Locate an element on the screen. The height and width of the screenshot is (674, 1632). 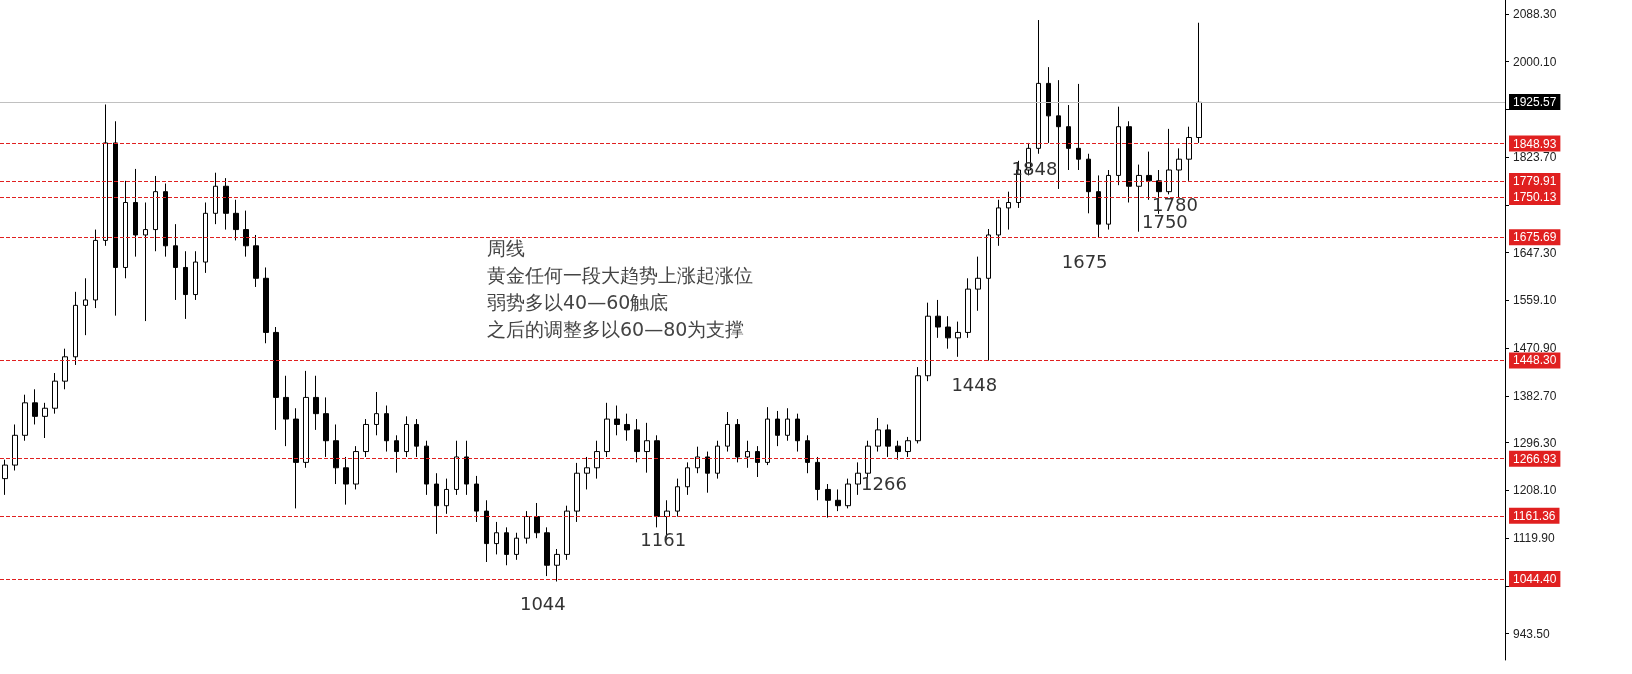
ref-line-label: 1779.91 is located at coordinates (1535, 180).